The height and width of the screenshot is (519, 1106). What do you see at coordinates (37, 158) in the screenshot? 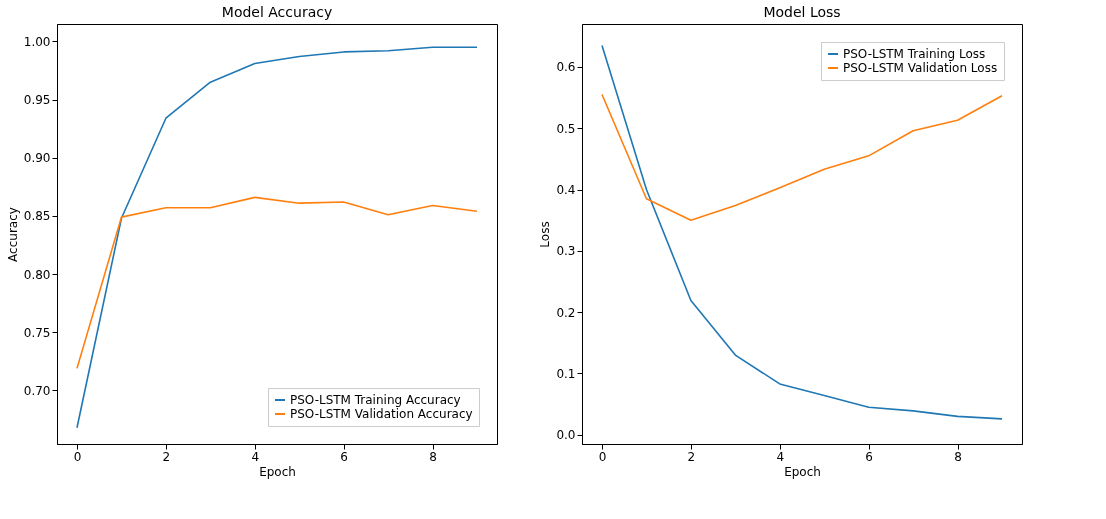
I see `y-tick-label: 0.90` at bounding box center [37, 158].